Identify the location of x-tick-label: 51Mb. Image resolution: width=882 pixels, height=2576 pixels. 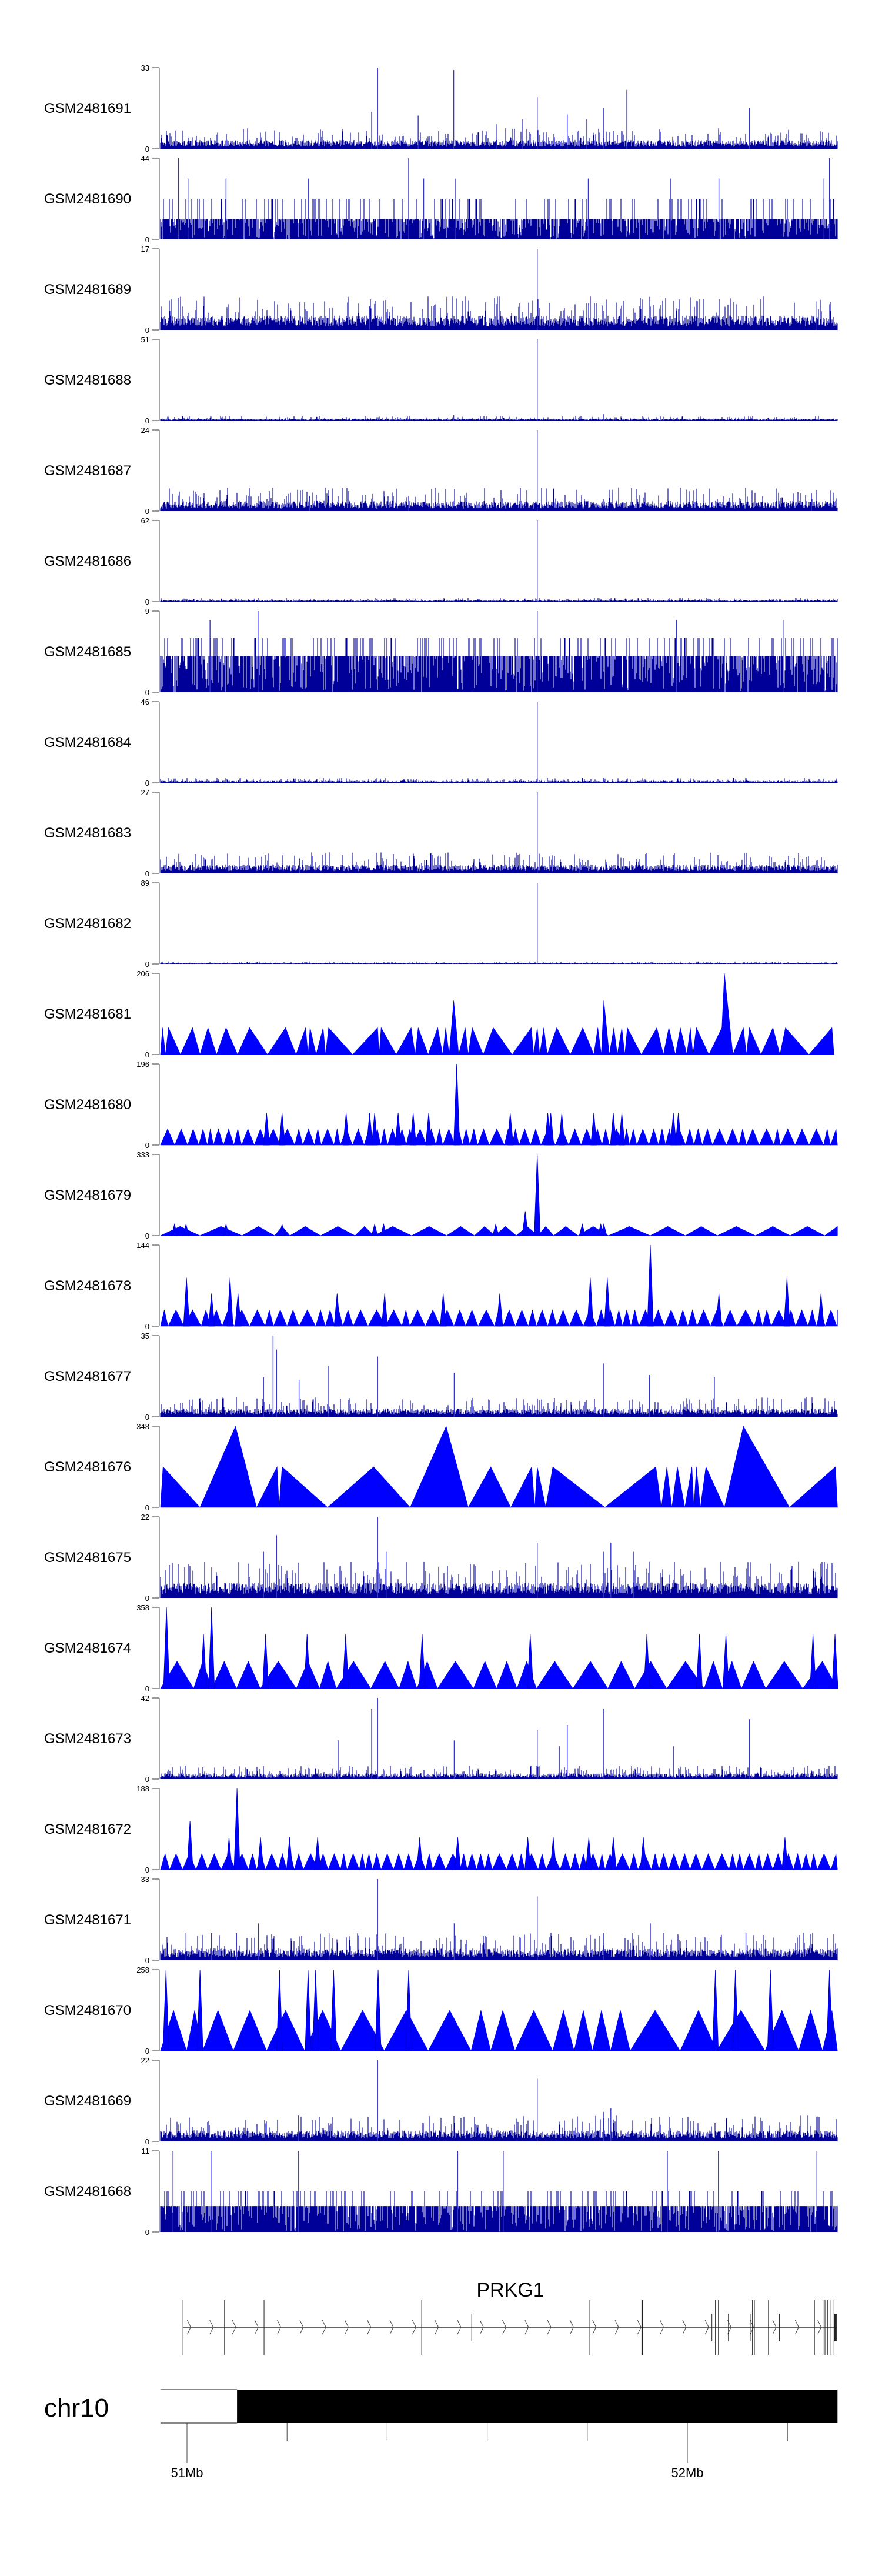
(187, 2472).